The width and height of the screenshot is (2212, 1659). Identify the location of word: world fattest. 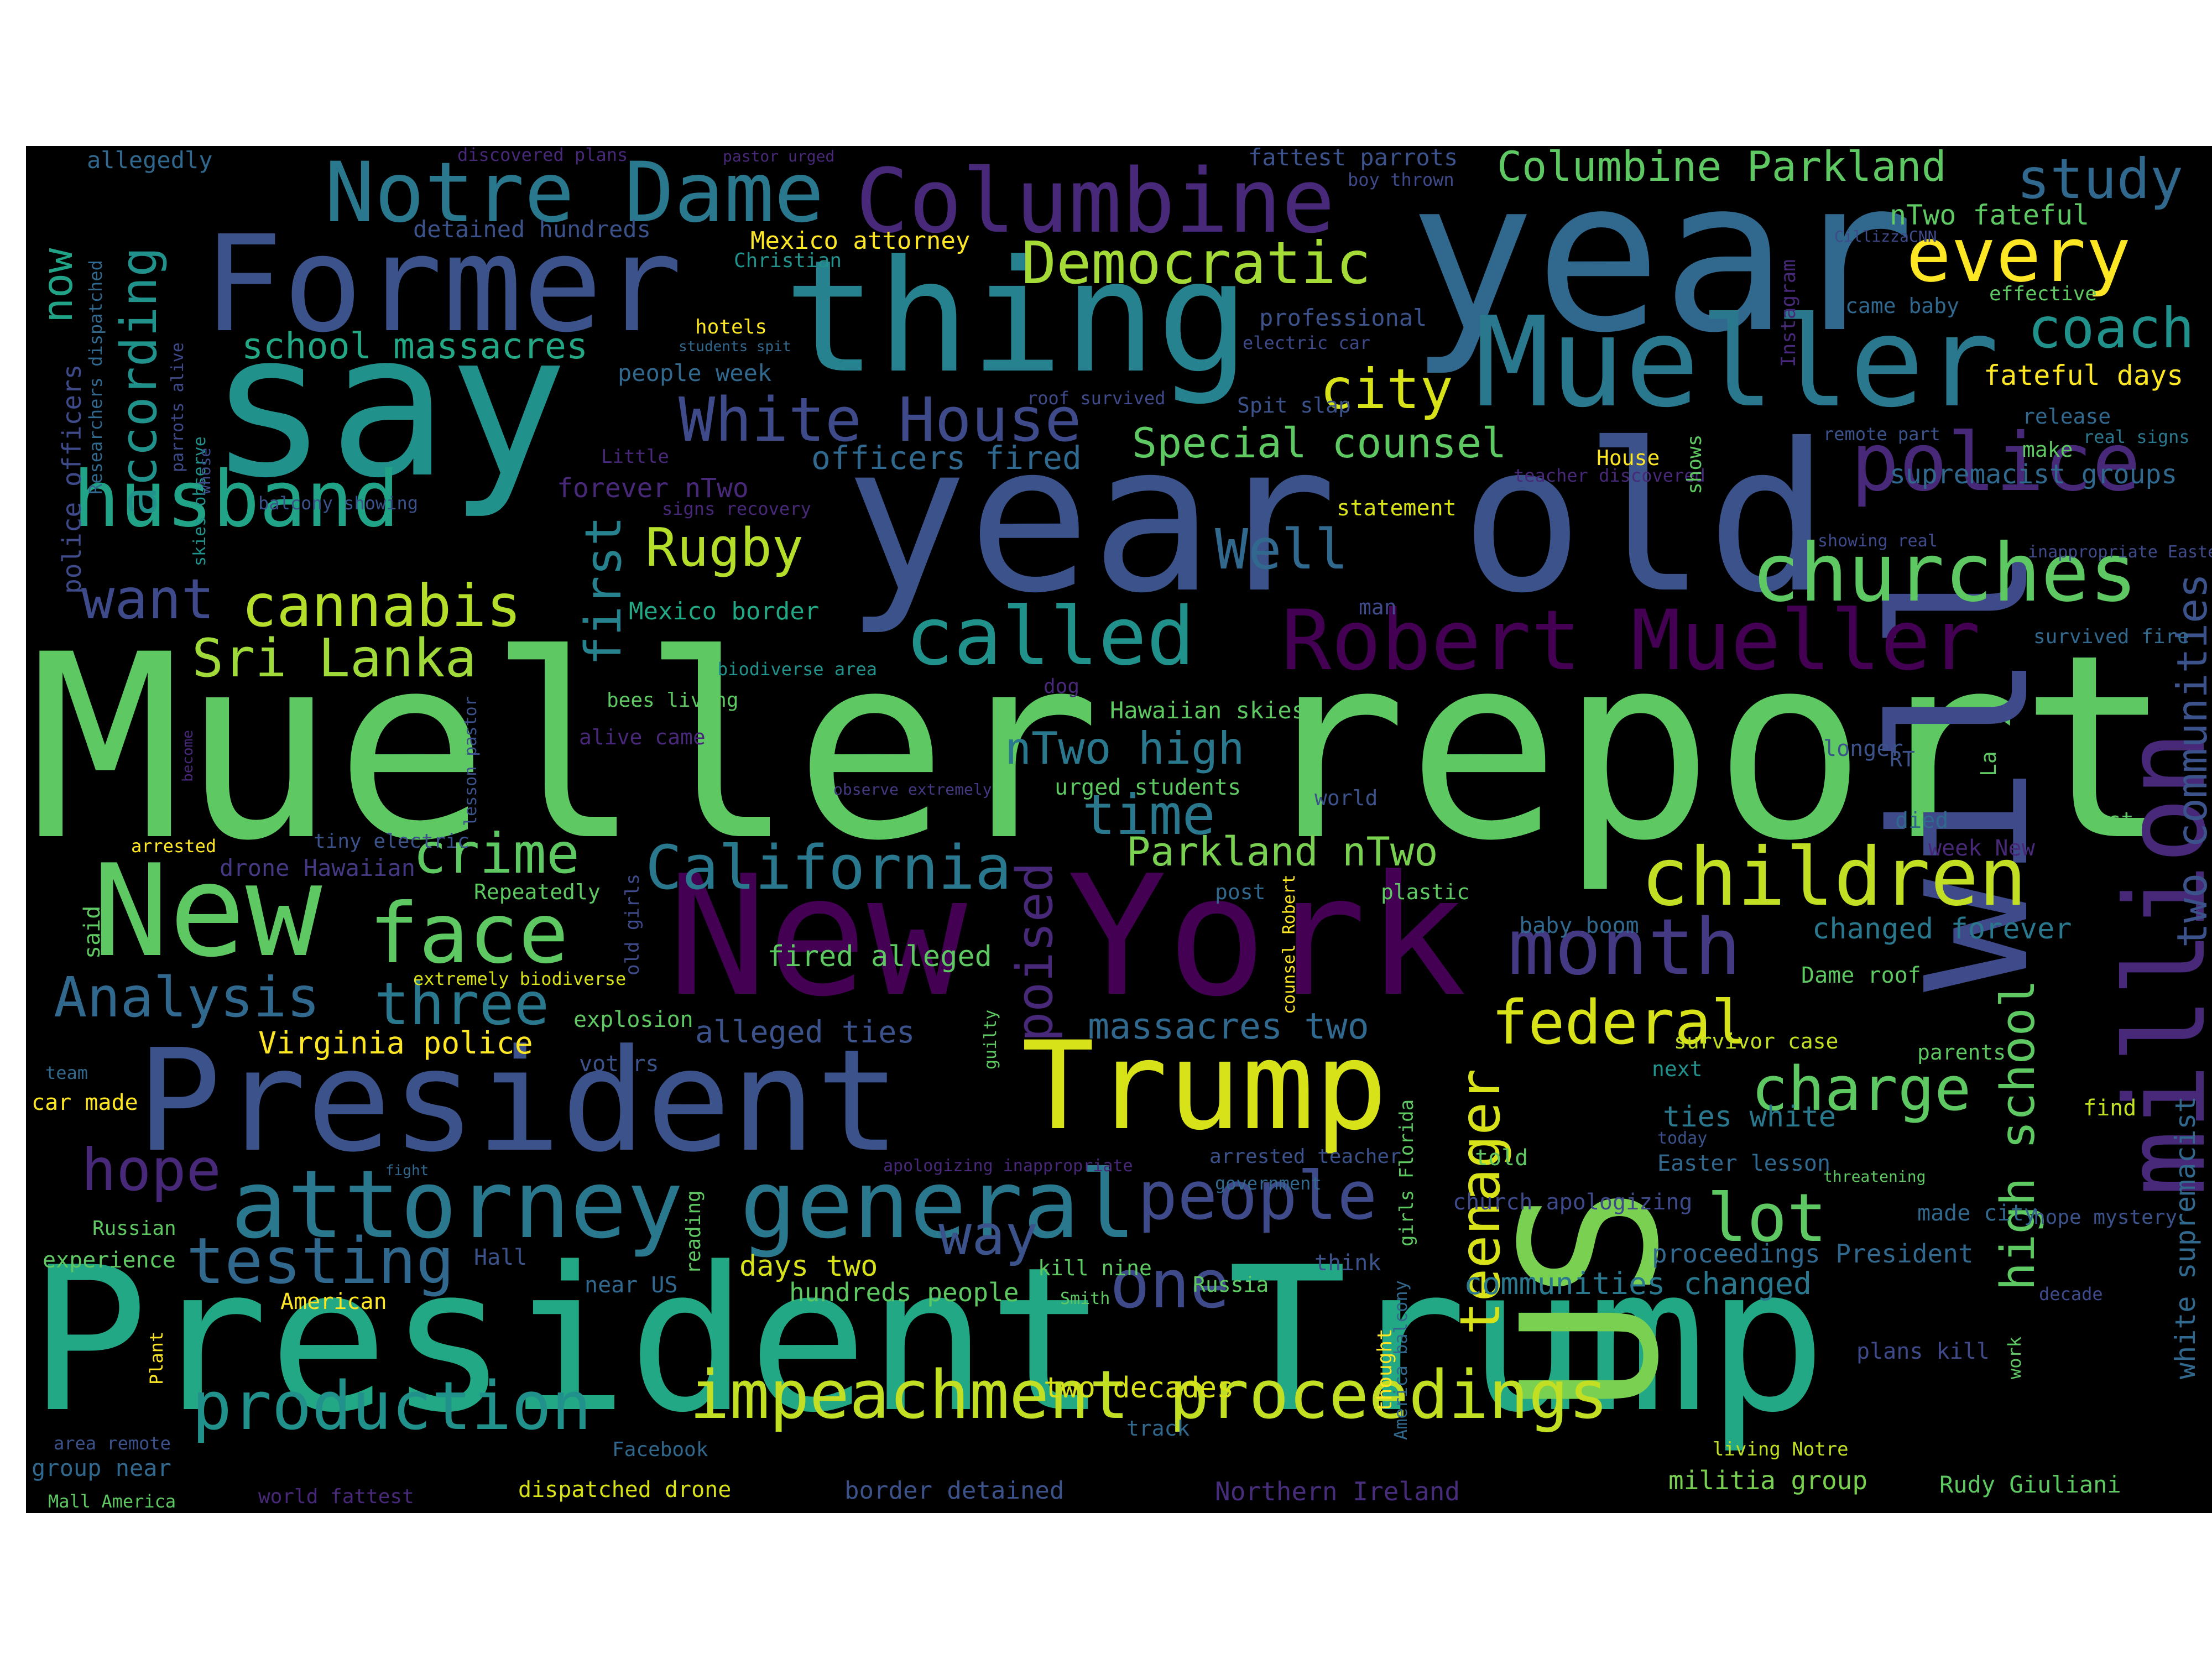
(336, 1497).